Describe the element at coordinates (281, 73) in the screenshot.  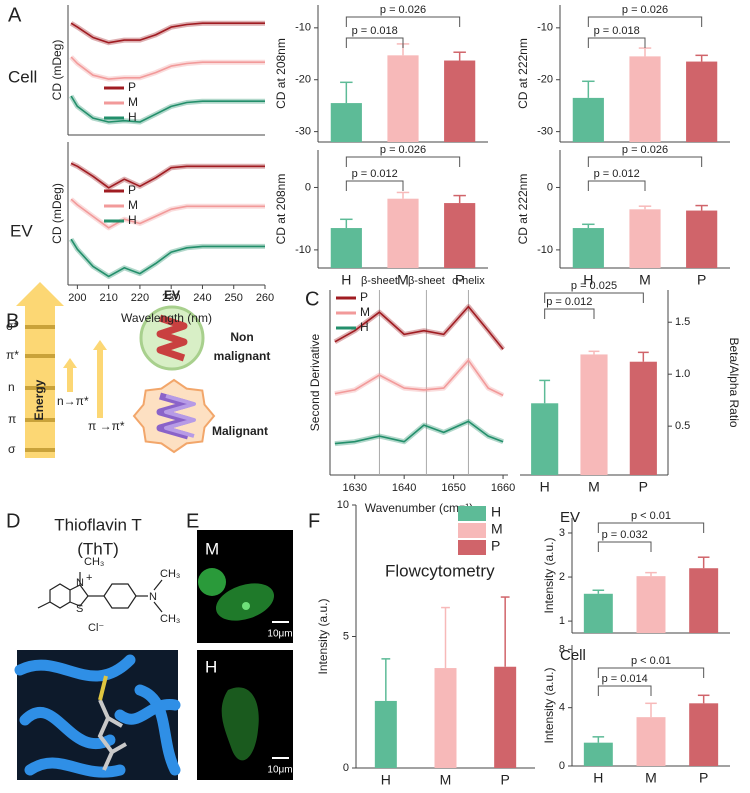
I see `y-axis-label: CD at 208nm` at that location.